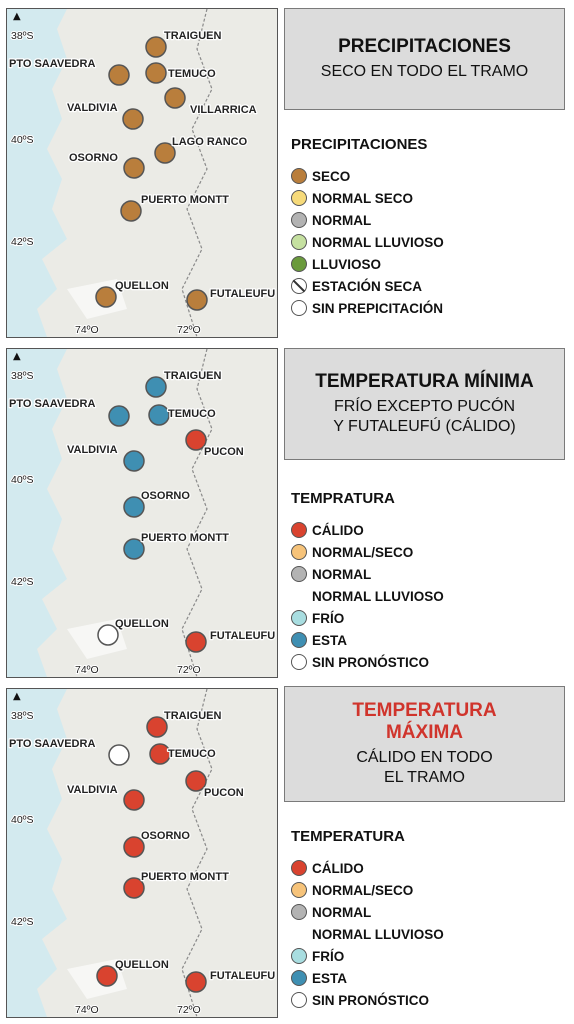  I want to click on legend-label: ESTA, so click(330, 978).